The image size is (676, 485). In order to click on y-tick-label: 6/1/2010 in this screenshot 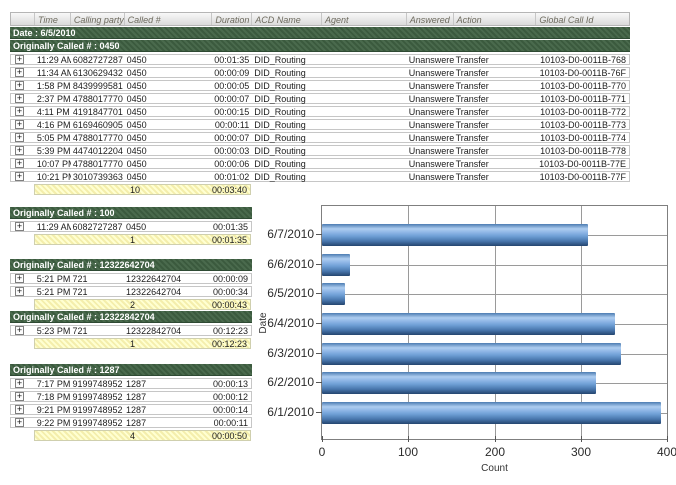, I will do `click(290, 412)`.